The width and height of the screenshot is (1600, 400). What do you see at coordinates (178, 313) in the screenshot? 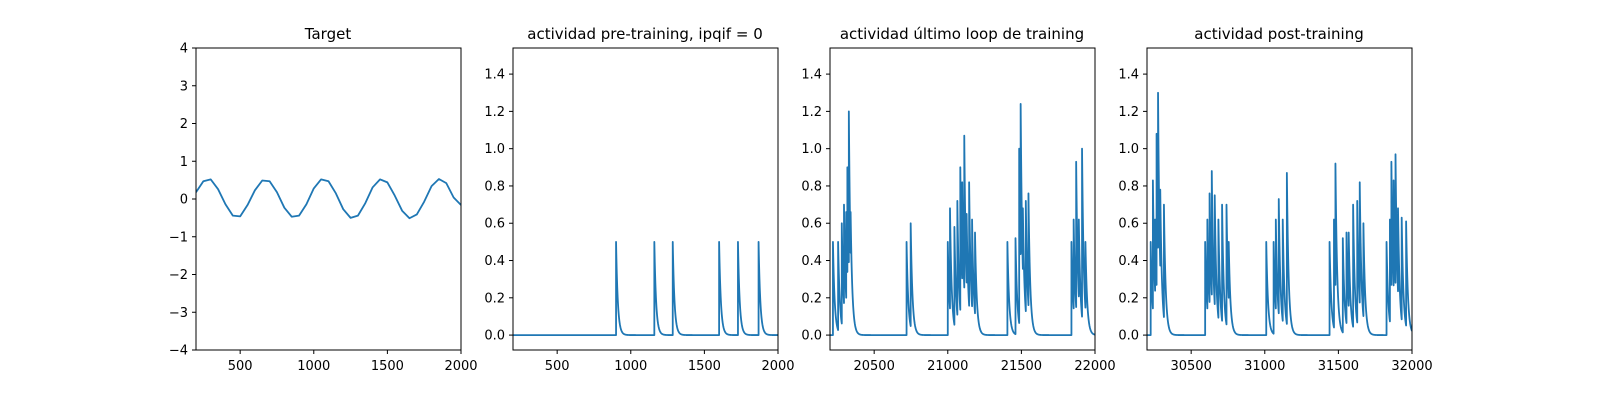
I see `y-tick-label: −3` at bounding box center [178, 313].